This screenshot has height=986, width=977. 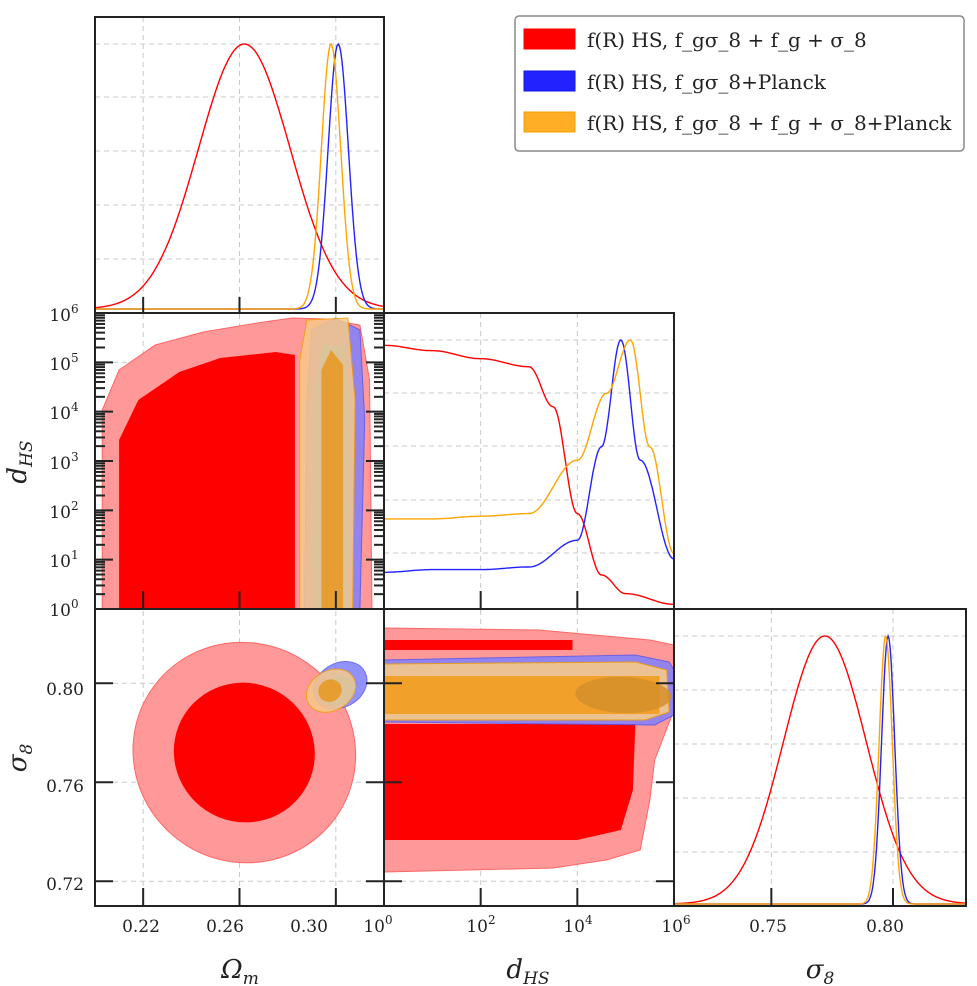 I want to click on dhs-sigma8-contours, so click(x=529, y=750).